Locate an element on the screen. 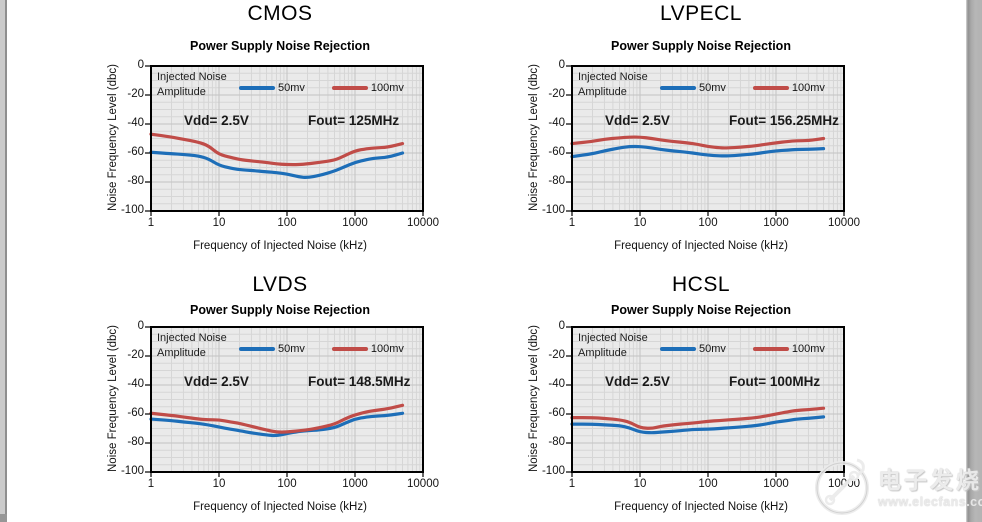 Image resolution: width=982 pixels, height=522 pixels. page-right-margin is located at coordinates (974, 261).